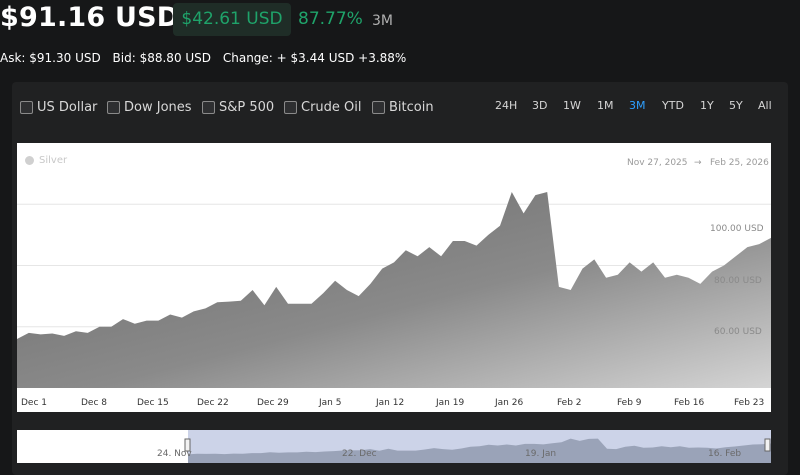 This screenshot has height=475, width=800. I want to click on price-header: $91.16 USD $42.61 USD 87.77% 3M, so click(400, 20).